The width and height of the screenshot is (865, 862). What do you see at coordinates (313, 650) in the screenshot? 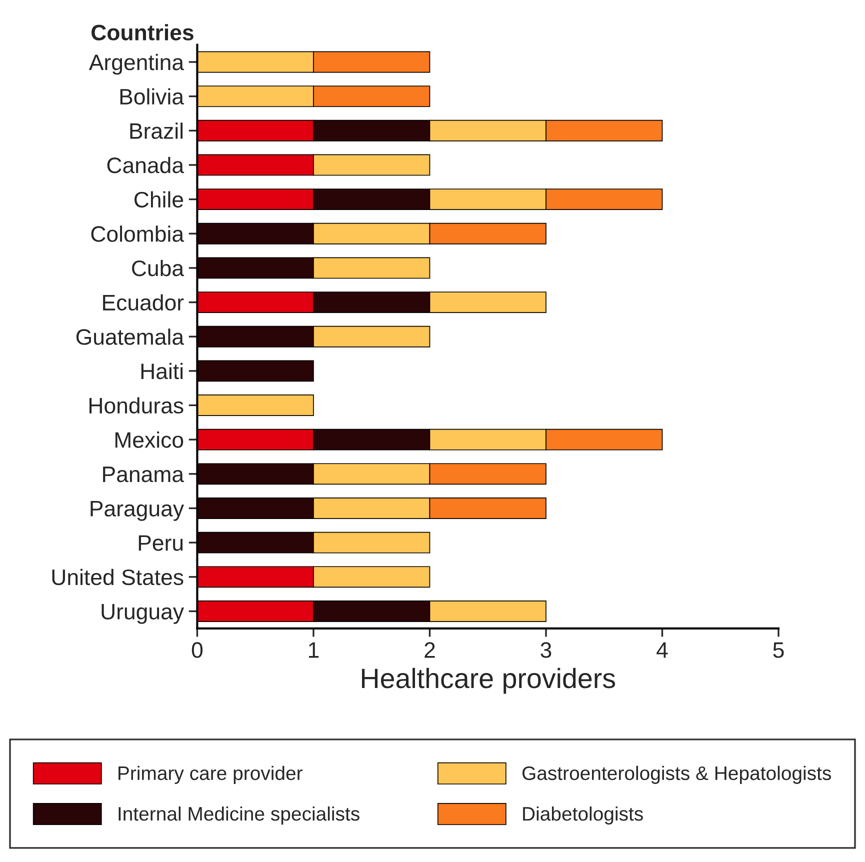
I see `x-tick-label: 1` at bounding box center [313, 650].